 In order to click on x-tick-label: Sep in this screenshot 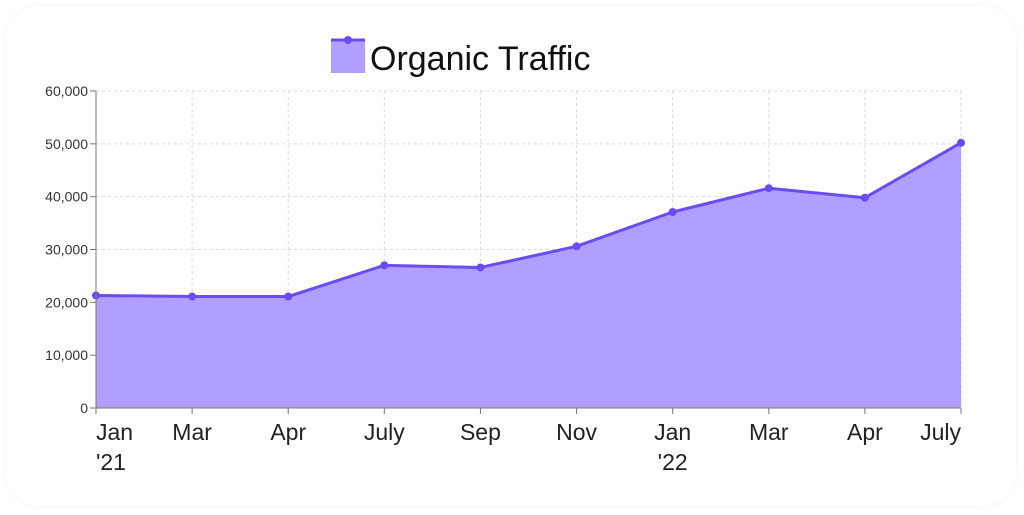, I will do `click(480, 432)`.